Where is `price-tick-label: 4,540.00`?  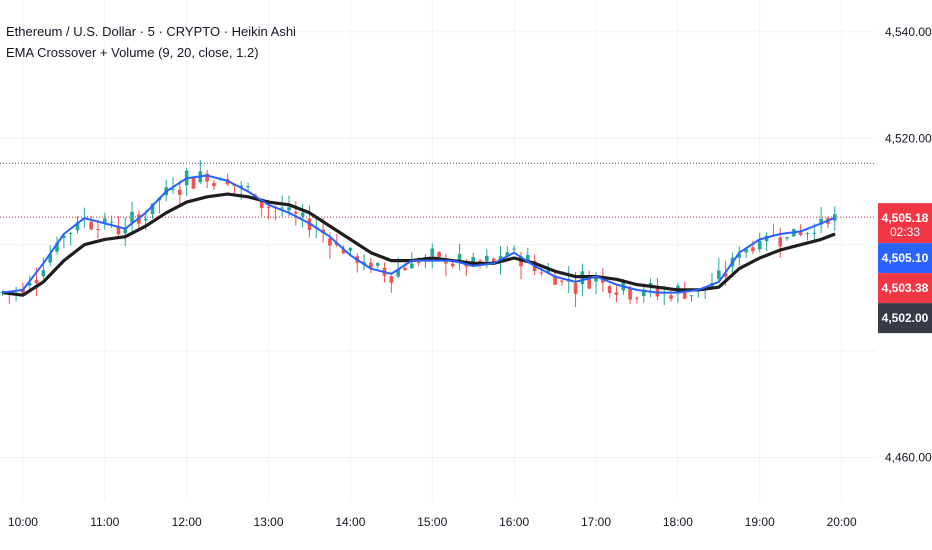
price-tick-label: 4,540.00 is located at coordinates (908, 32).